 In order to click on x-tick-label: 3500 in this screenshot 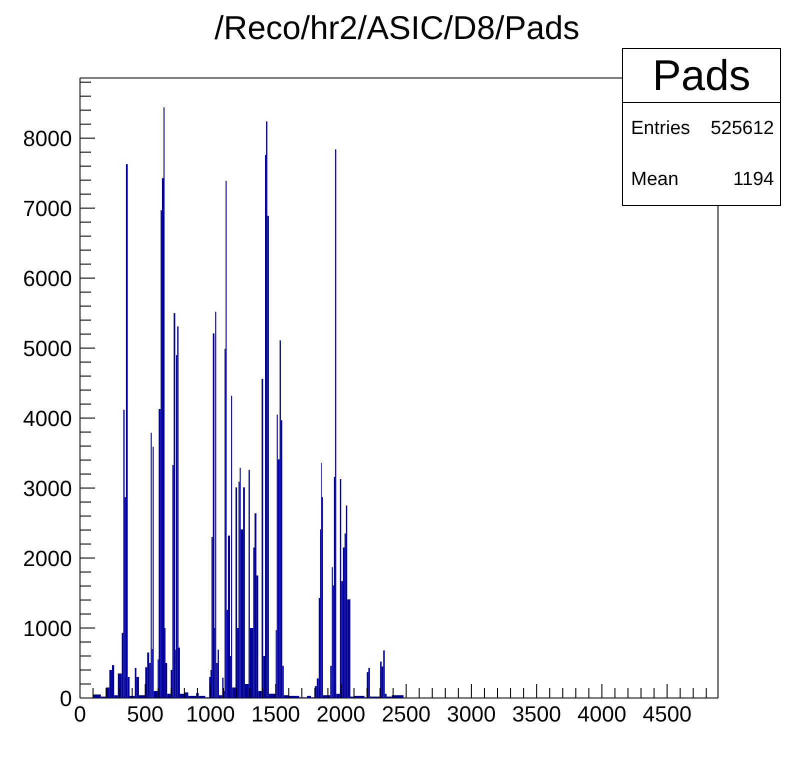, I will do `click(537, 714)`.